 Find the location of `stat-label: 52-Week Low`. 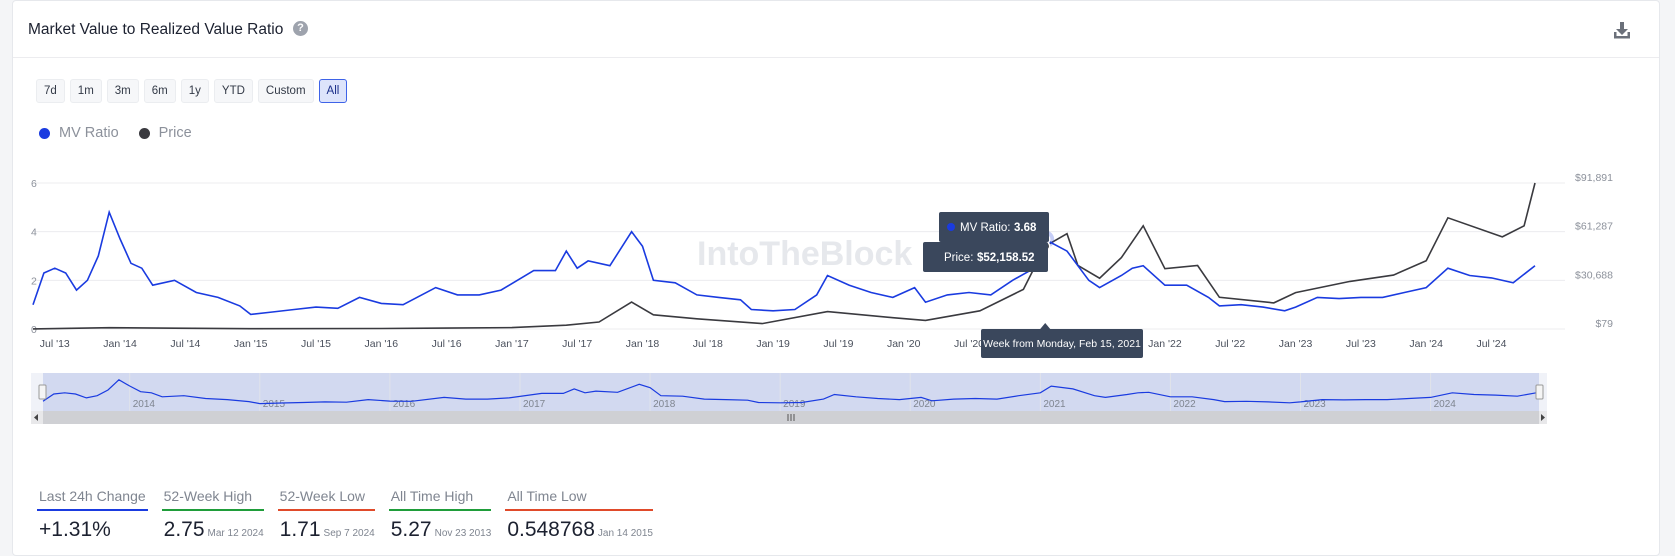

stat-label: 52-Week Low is located at coordinates (322, 496).